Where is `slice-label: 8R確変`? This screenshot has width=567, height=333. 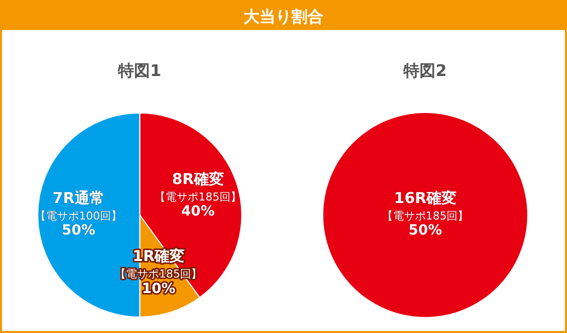
slice-label: 8R確変 is located at coordinates (198, 179).